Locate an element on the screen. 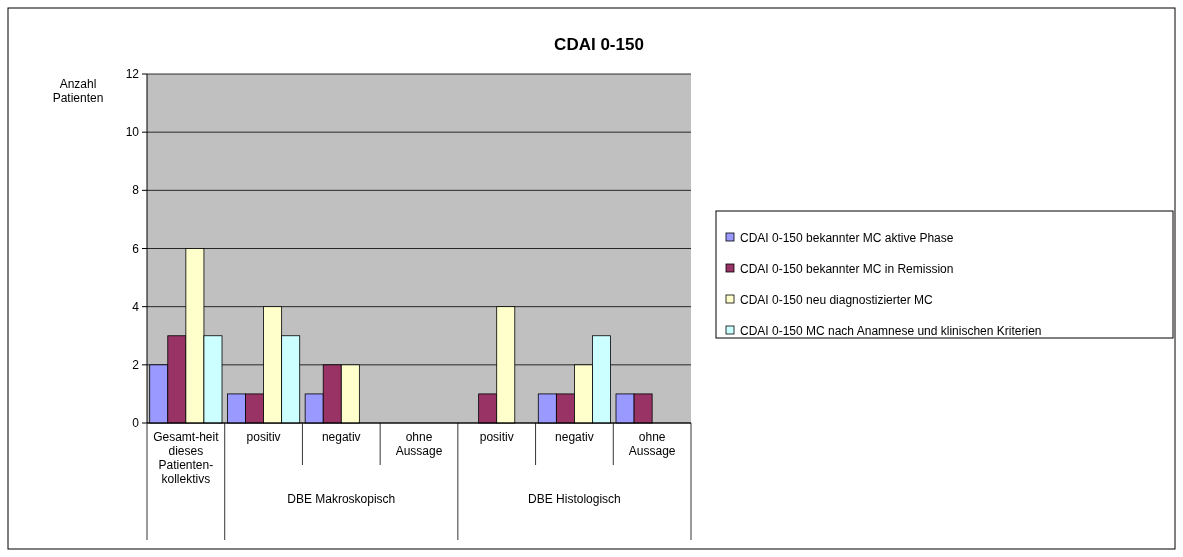 Image resolution: width=1183 pixels, height=557 pixels. y-tick-label: 0 is located at coordinates (136, 423).